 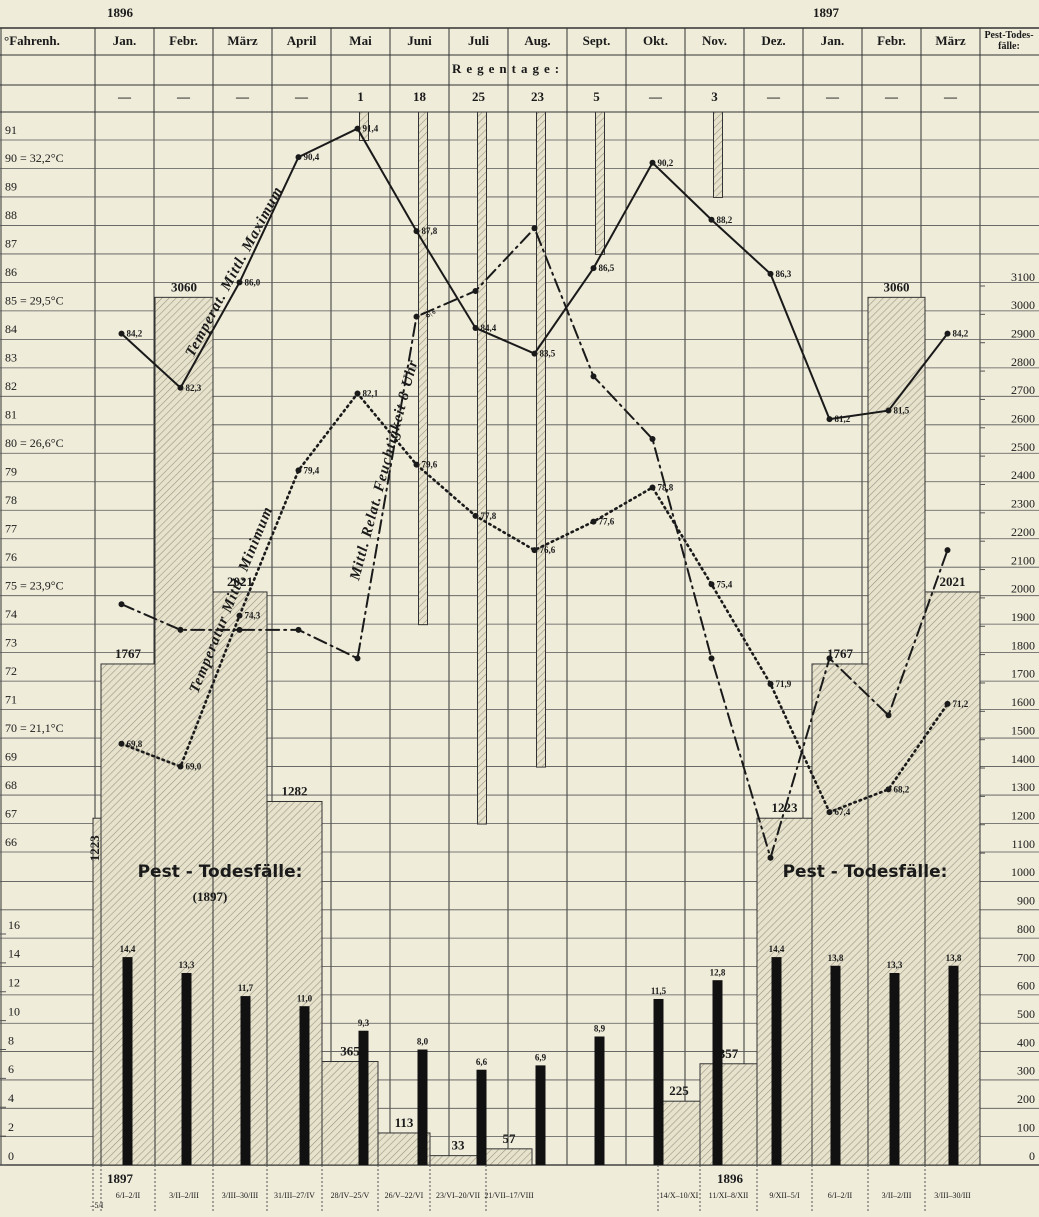 I want to click on y2-tick-label: 2500, so click(x=1023, y=447).